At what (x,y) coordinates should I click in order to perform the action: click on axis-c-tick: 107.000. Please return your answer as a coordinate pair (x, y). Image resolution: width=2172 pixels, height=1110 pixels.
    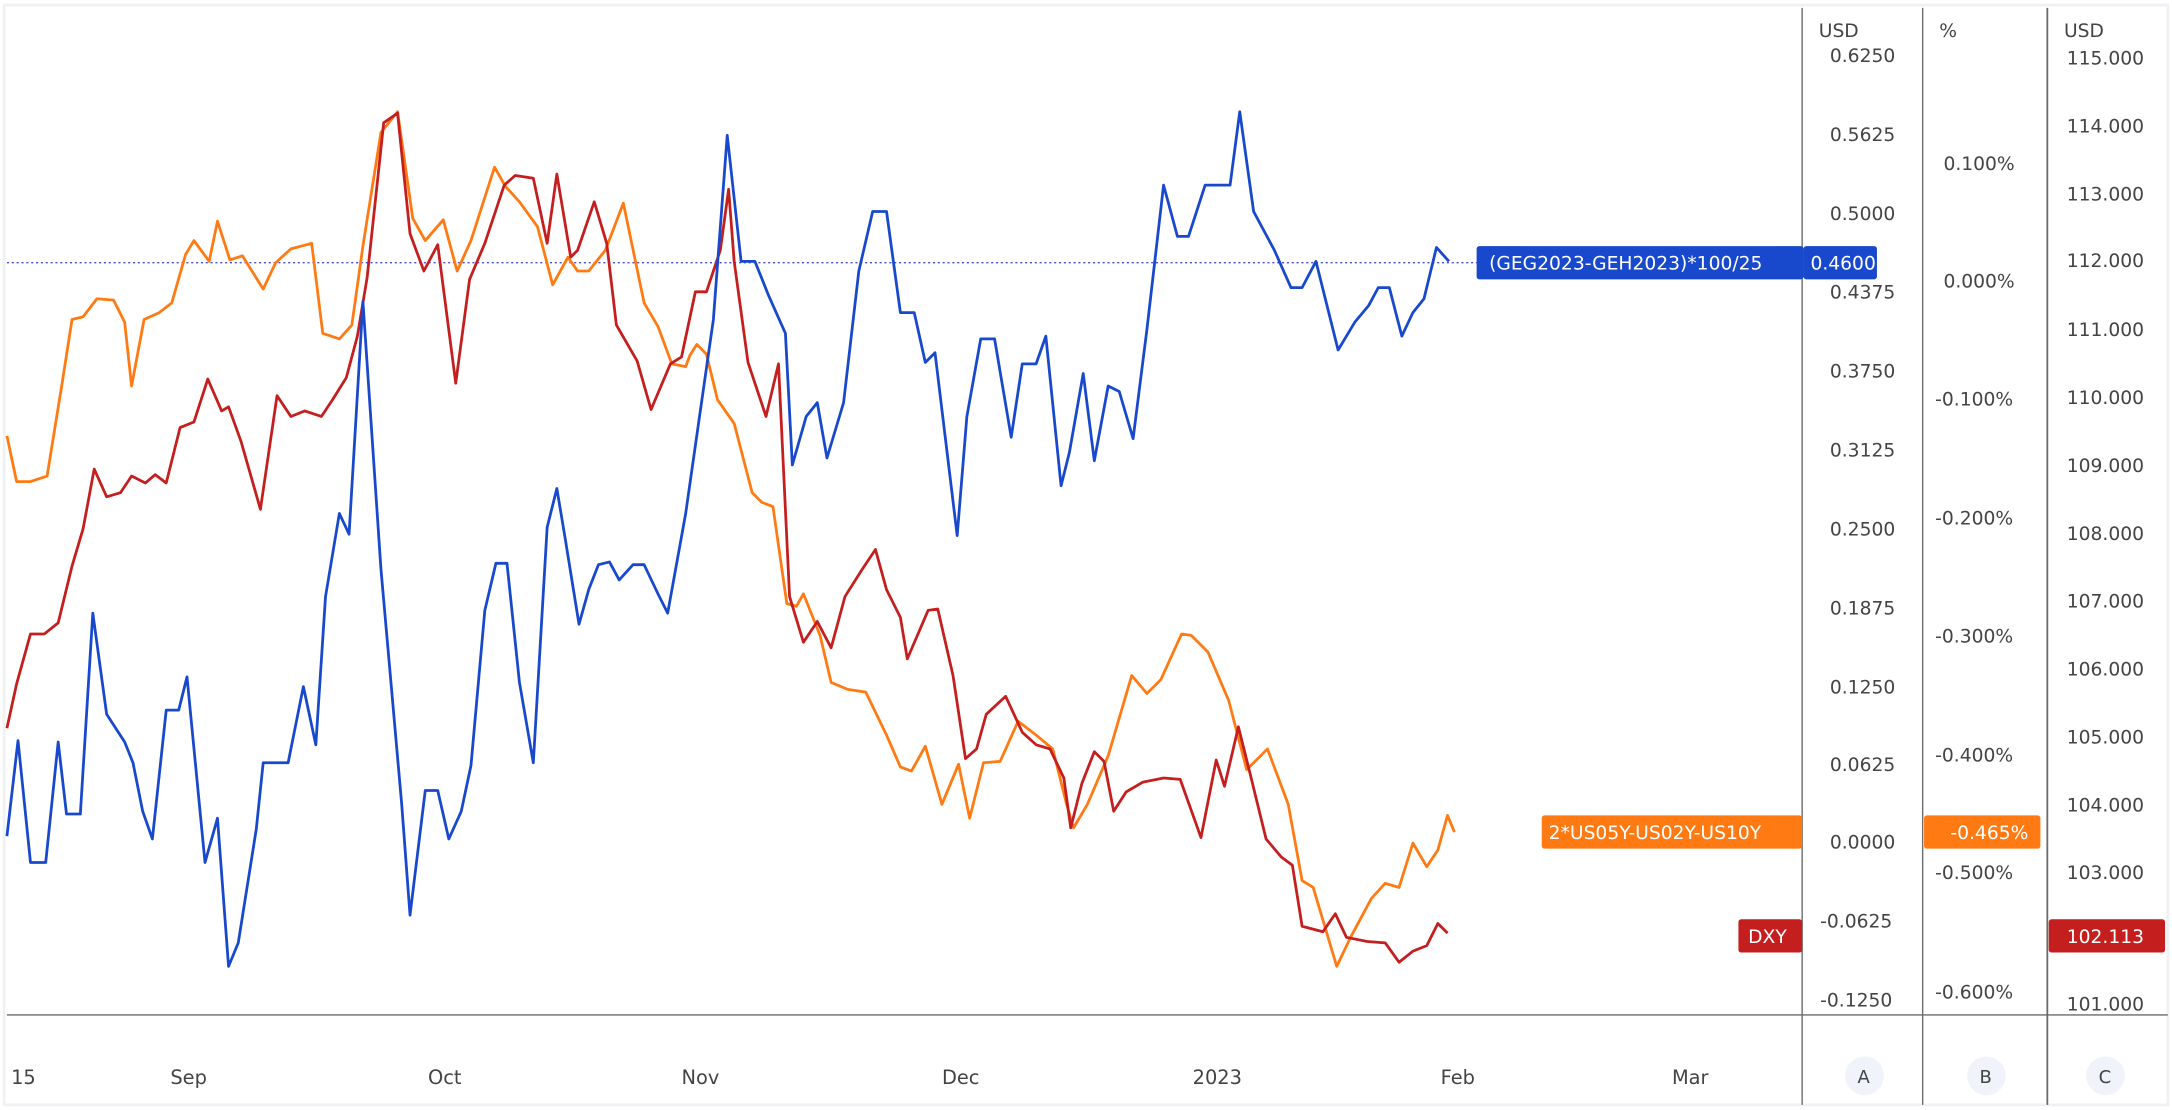
    Looking at the image, I should click on (2105, 602).